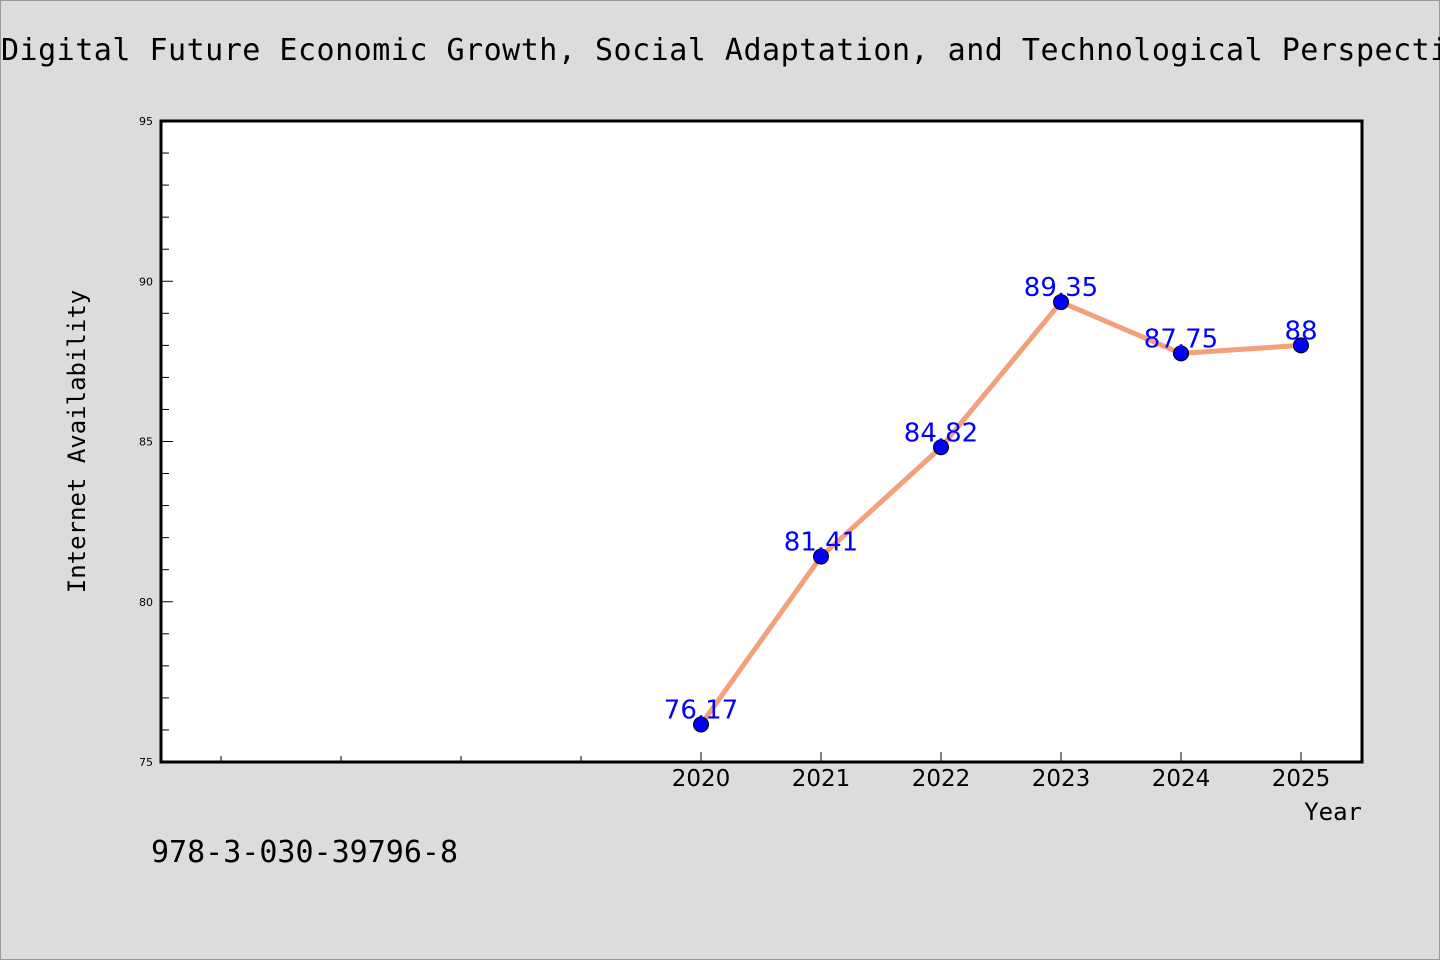  What do you see at coordinates (1061, 779) in the screenshot?
I see `x-tick-label: 2023` at bounding box center [1061, 779].